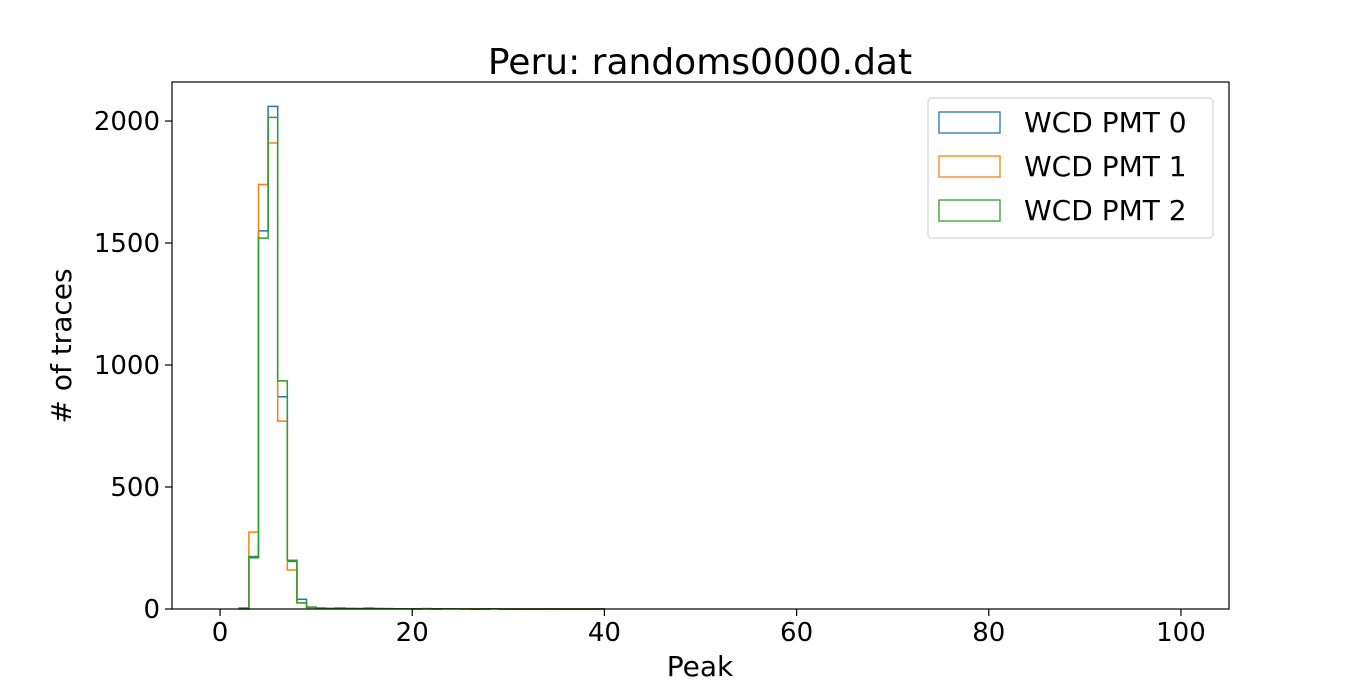  I want to click on legend-label: WCD PMT 0, so click(1105, 122).